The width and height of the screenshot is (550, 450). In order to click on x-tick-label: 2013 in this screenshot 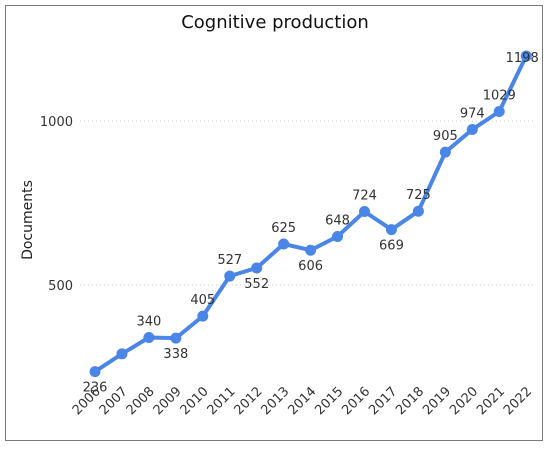, I will do `click(275, 401)`.